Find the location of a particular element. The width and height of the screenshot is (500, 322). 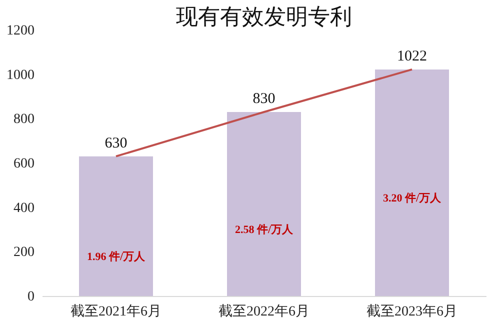

y-tick-label: 1200 is located at coordinates (20, 31).